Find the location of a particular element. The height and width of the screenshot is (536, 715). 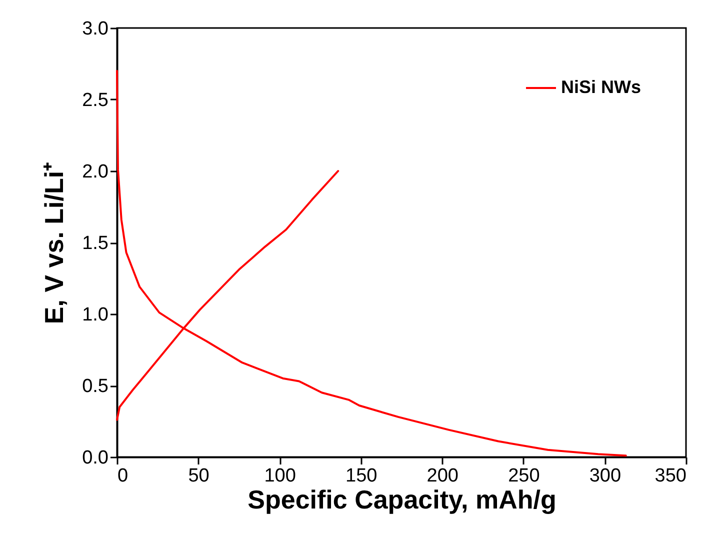

y-tick-label: 2.0 is located at coordinates (95, 172).